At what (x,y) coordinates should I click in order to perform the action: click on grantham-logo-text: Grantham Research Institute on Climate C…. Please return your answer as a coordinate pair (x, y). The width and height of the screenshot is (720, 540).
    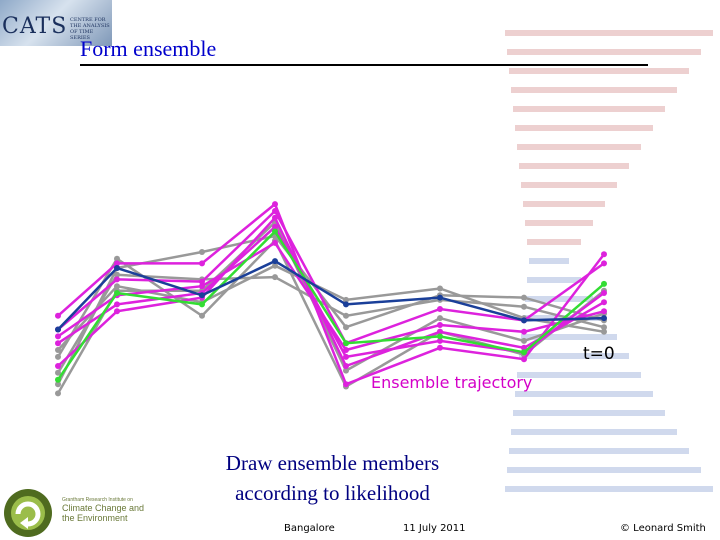
    Looking at the image, I should click on (119, 510).